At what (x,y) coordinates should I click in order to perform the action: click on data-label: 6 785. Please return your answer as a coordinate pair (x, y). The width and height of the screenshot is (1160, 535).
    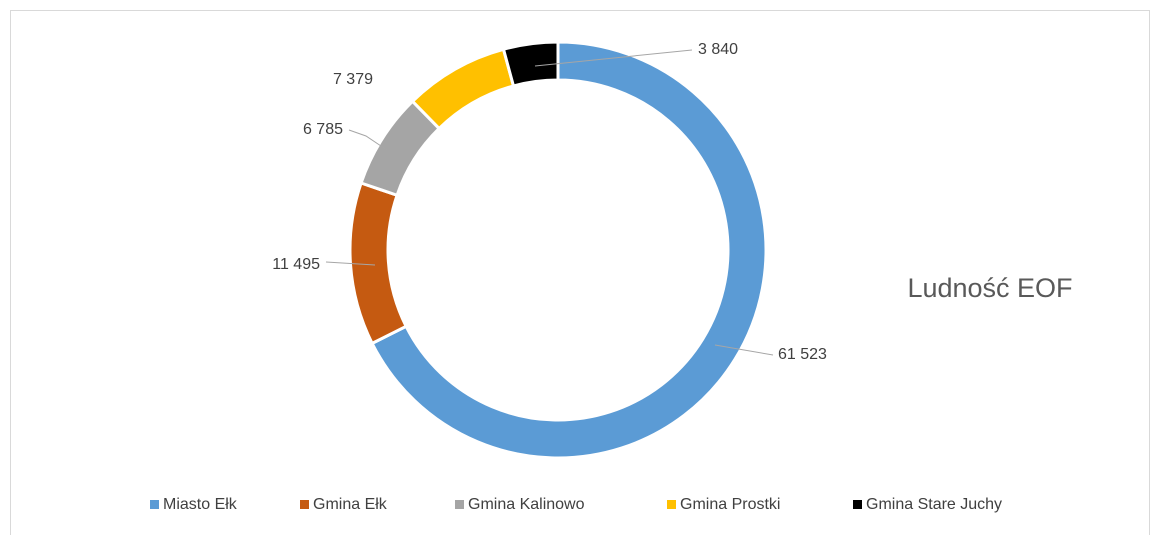
    Looking at the image, I should click on (323, 129).